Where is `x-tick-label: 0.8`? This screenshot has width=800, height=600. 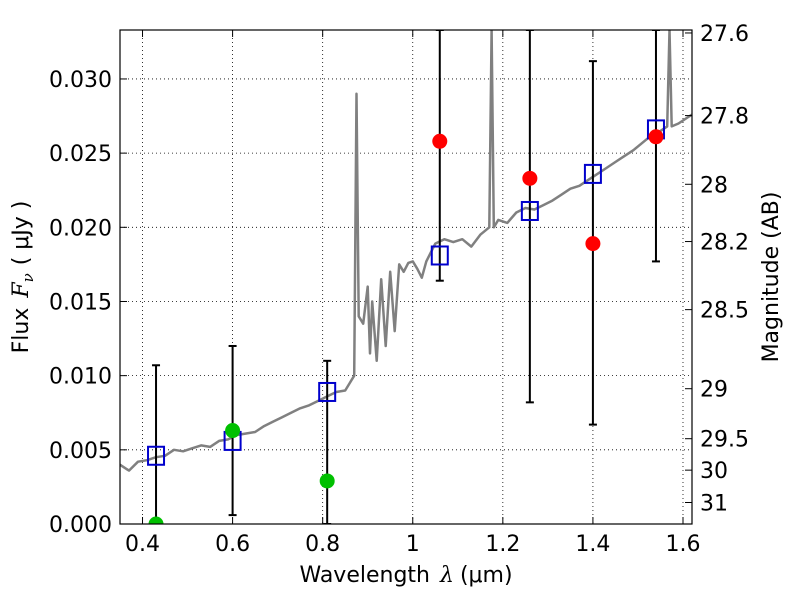
x-tick-label: 0.8 is located at coordinates (322, 544).